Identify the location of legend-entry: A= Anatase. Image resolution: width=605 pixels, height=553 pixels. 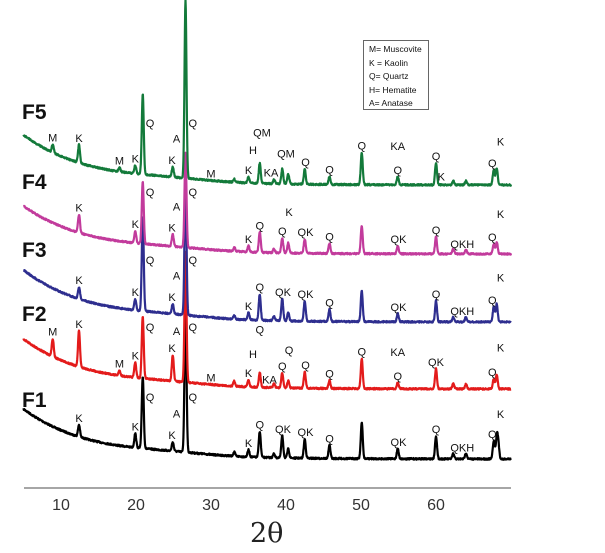
(391, 103).